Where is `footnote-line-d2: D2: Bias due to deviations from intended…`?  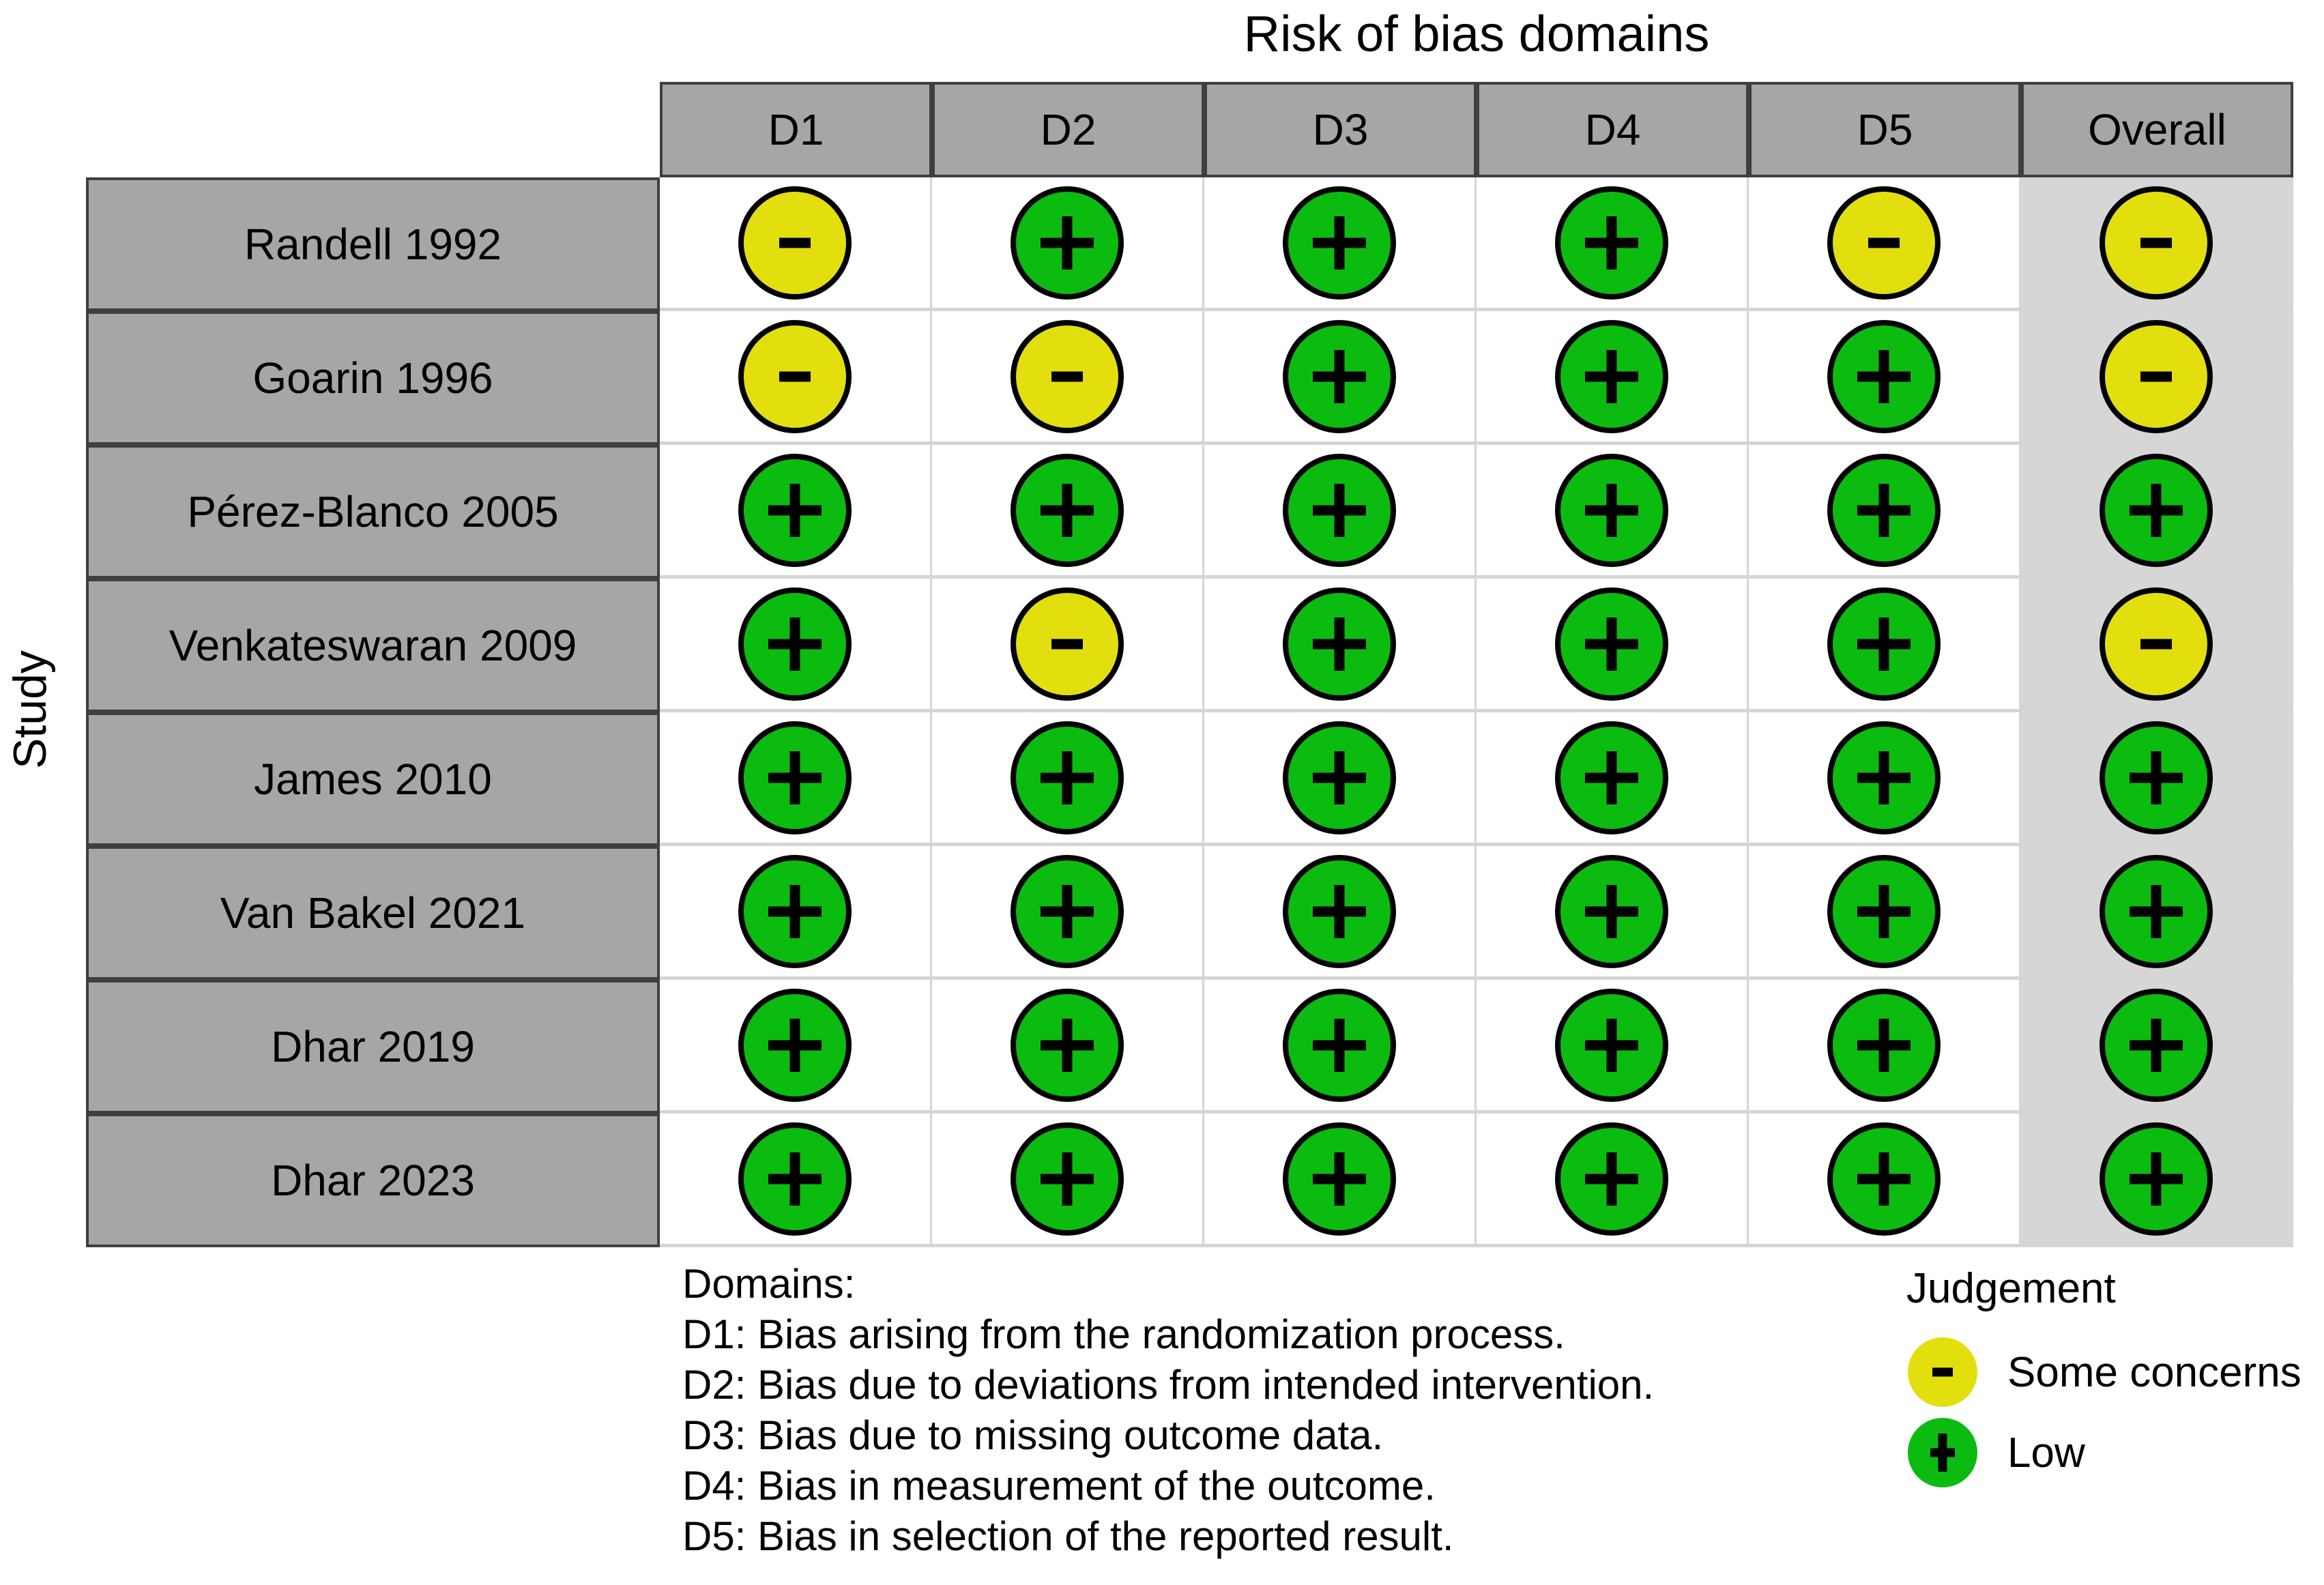 footnote-line-d2: D2: Bias due to deviations from intended… is located at coordinates (1169, 1385).